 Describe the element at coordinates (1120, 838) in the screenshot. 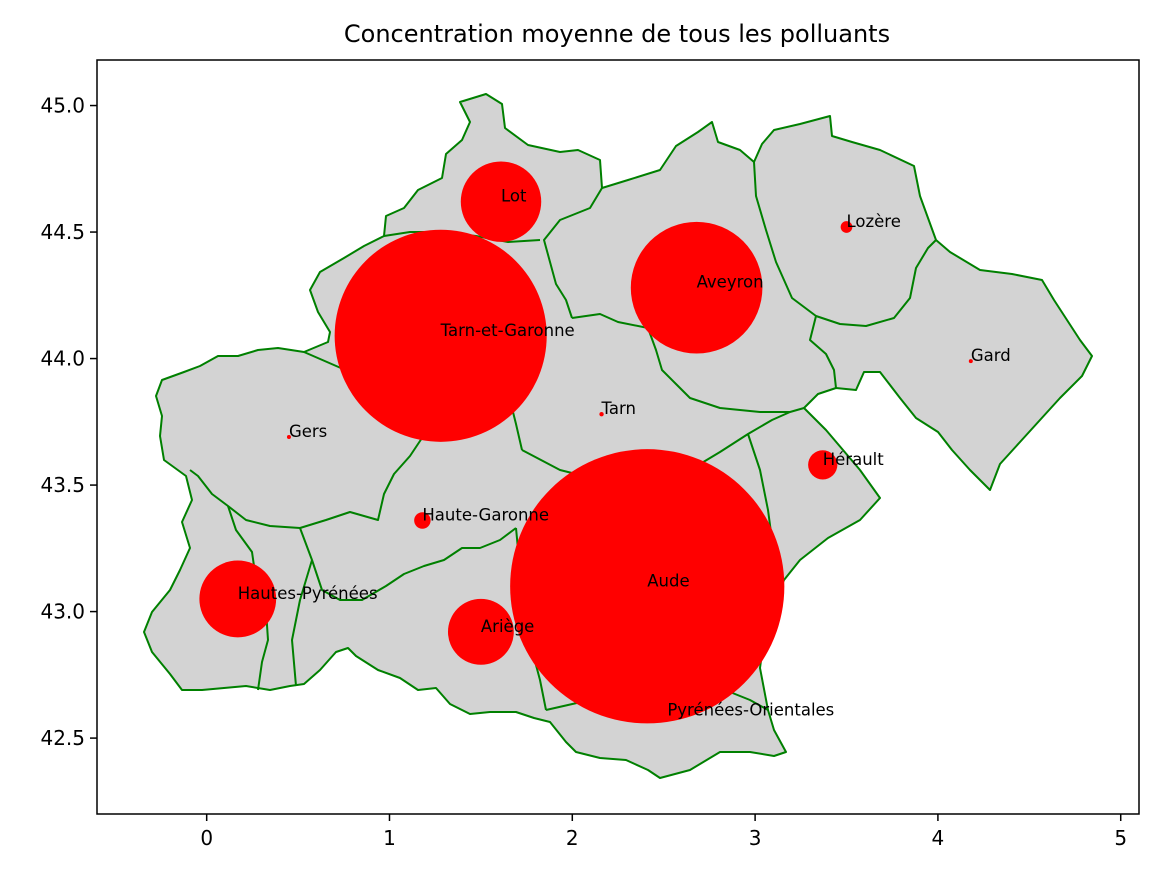

I see `x-tick-label-5: 5` at that location.